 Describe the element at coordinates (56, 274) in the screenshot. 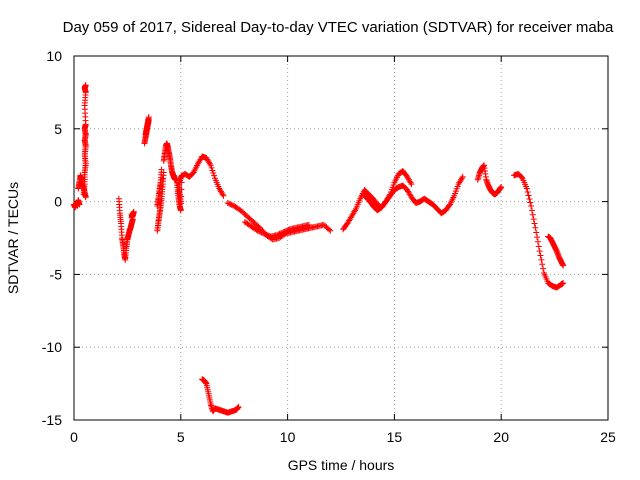

I see `y-tick-label: -5` at that location.